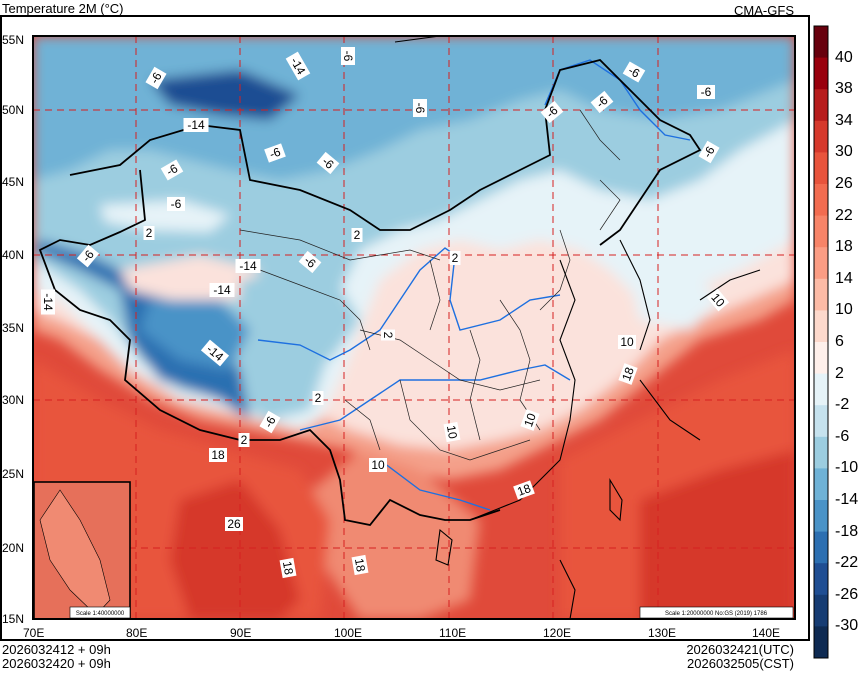  Describe the element at coordinates (13, 548) in the screenshot. I see `lat-label: 20N` at that location.